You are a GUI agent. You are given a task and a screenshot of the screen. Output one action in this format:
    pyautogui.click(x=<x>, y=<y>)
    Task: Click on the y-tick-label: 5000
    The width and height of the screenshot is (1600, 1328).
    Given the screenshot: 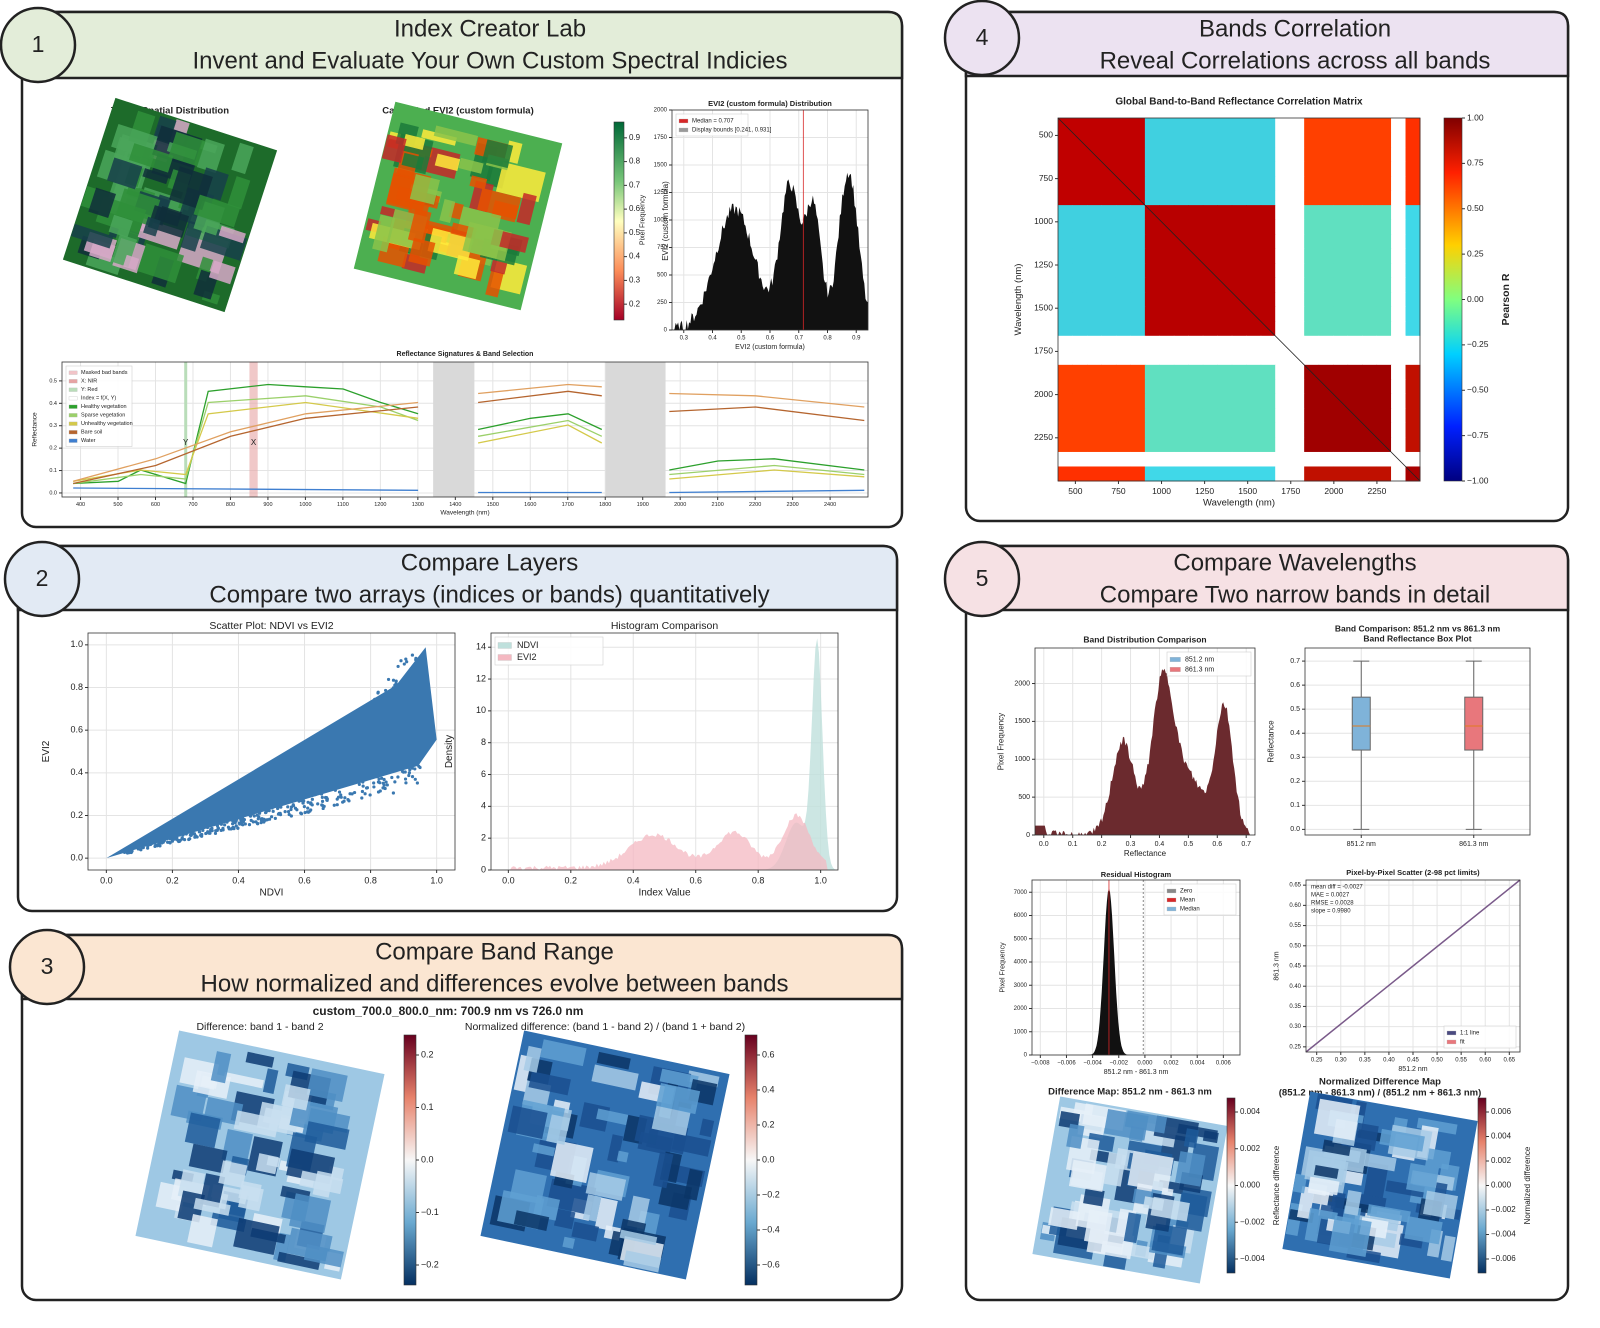 What is the action you would take?
    pyautogui.click(x=1021, y=939)
    